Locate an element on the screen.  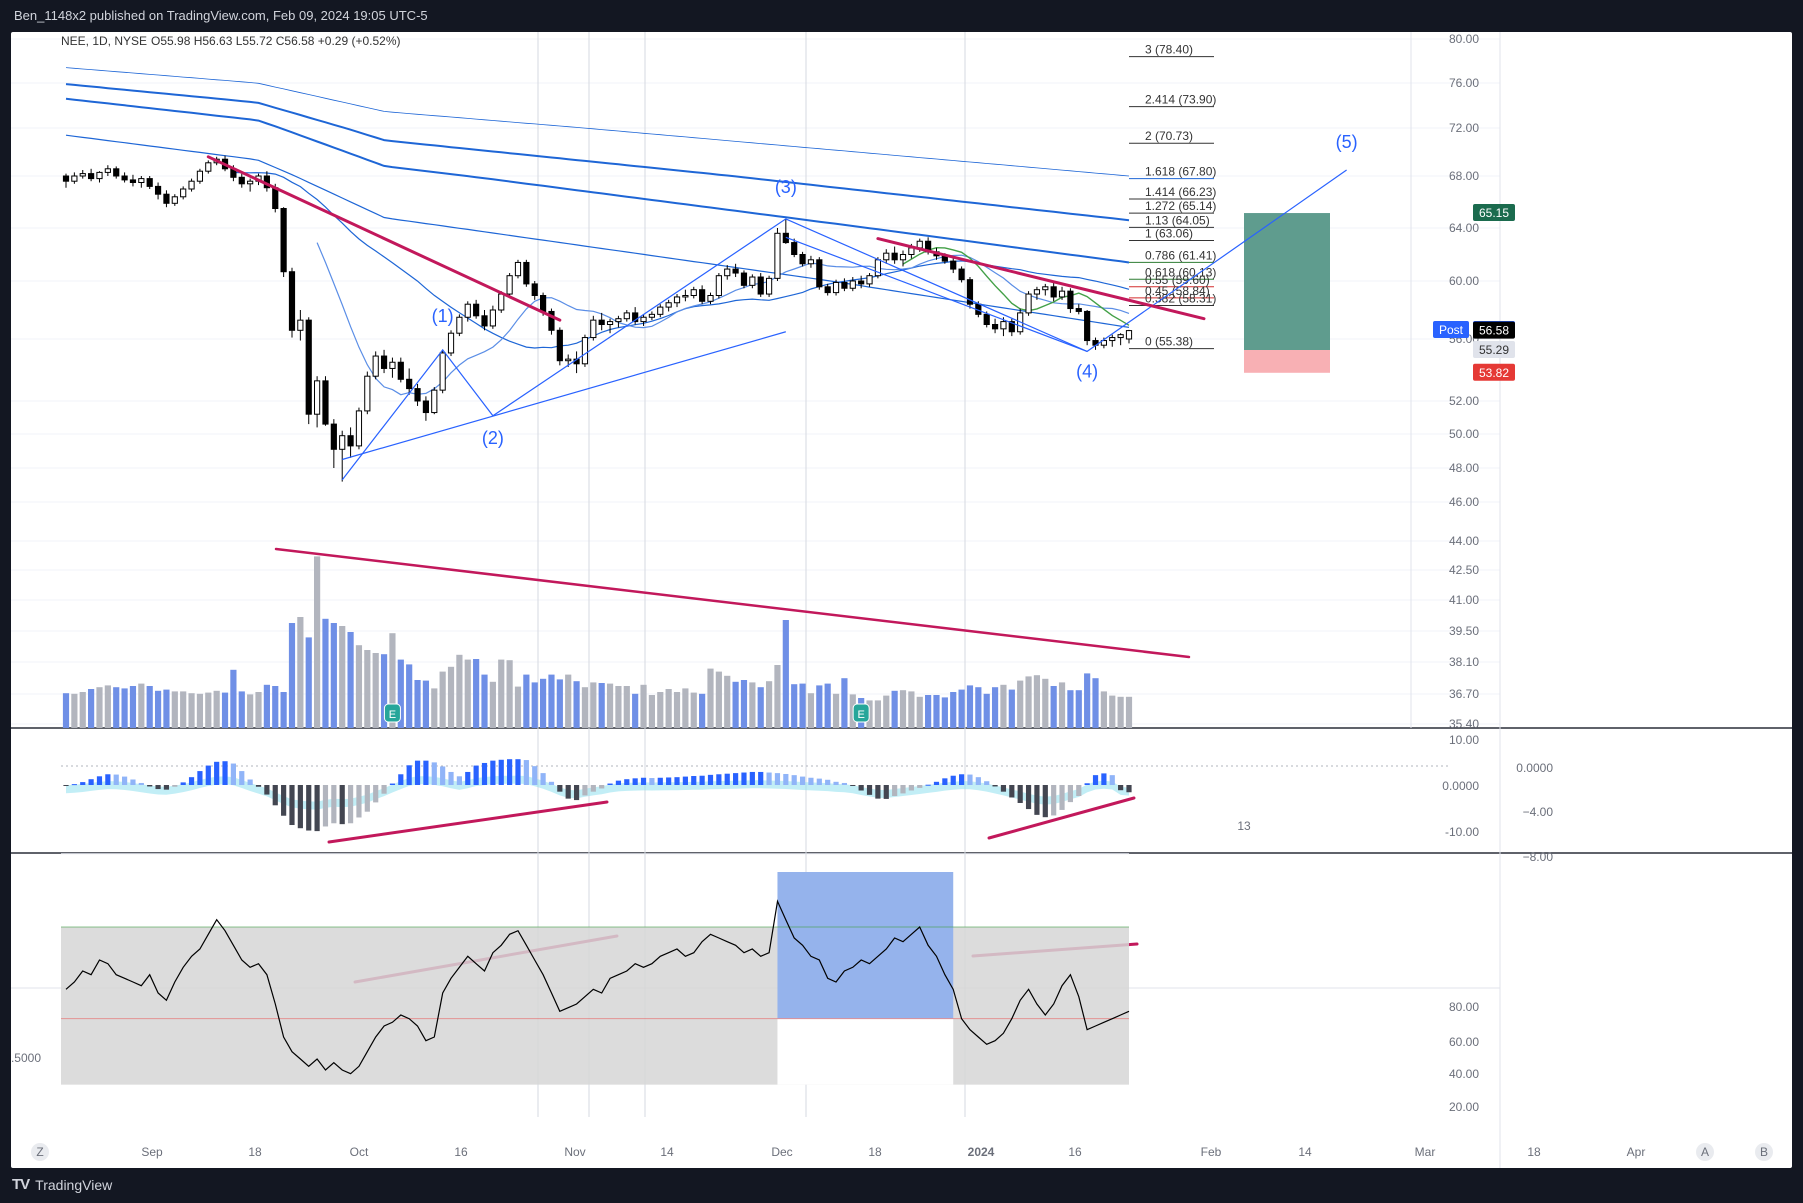
price-tag-box is located at coordinates (1494, 372).